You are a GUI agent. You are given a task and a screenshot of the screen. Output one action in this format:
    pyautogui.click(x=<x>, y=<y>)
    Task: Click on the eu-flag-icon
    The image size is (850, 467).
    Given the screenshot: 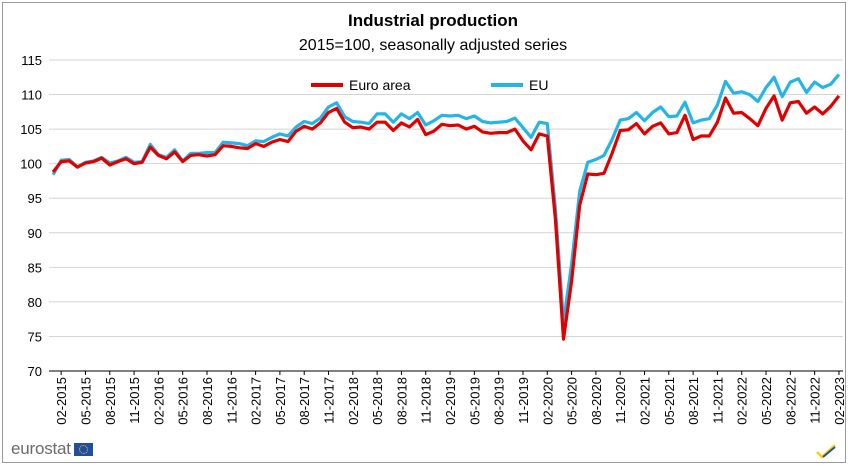 What is the action you would take?
    pyautogui.click(x=83, y=449)
    